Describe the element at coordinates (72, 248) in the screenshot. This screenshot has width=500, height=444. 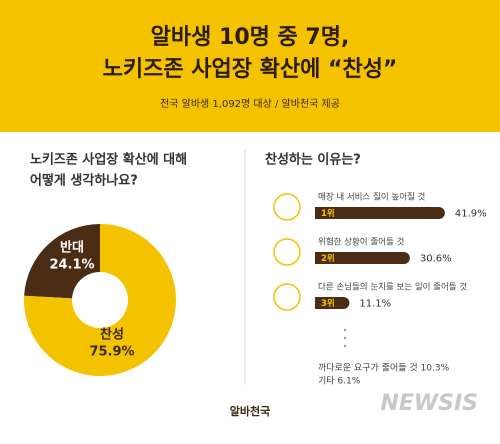
I see `slice-label: 반대` at that location.